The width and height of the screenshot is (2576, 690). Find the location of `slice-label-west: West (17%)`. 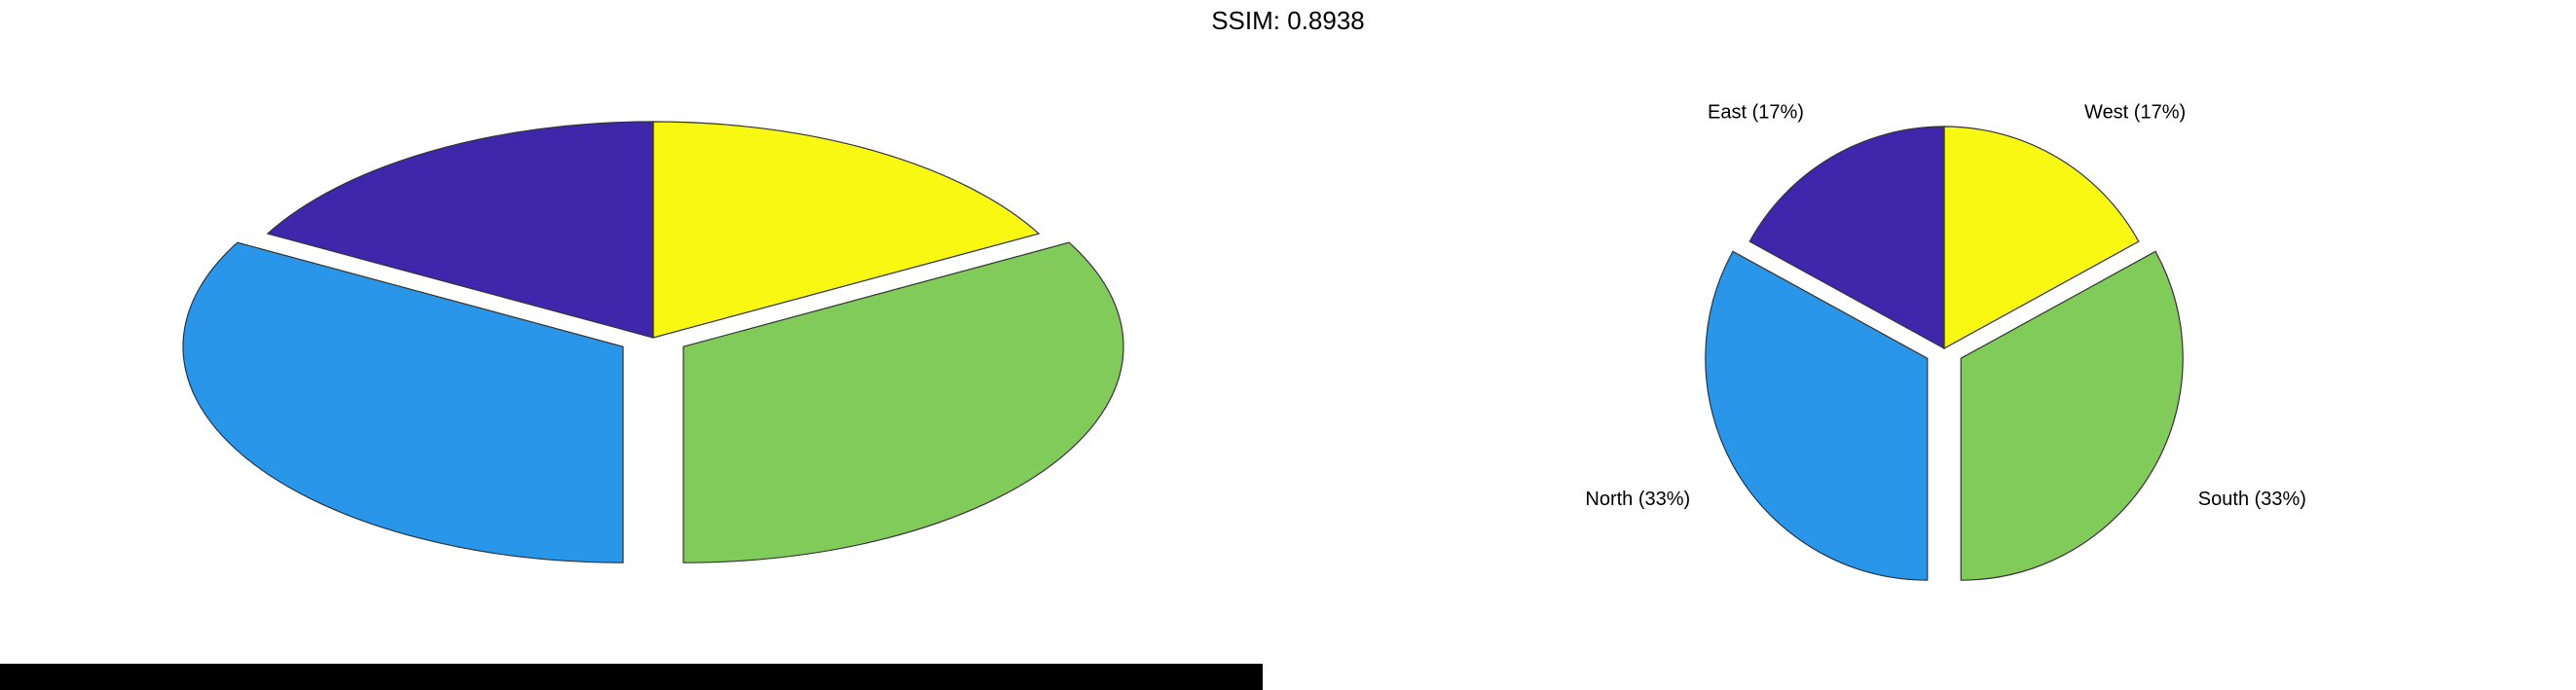

slice-label-west: West (17%) is located at coordinates (2135, 112).